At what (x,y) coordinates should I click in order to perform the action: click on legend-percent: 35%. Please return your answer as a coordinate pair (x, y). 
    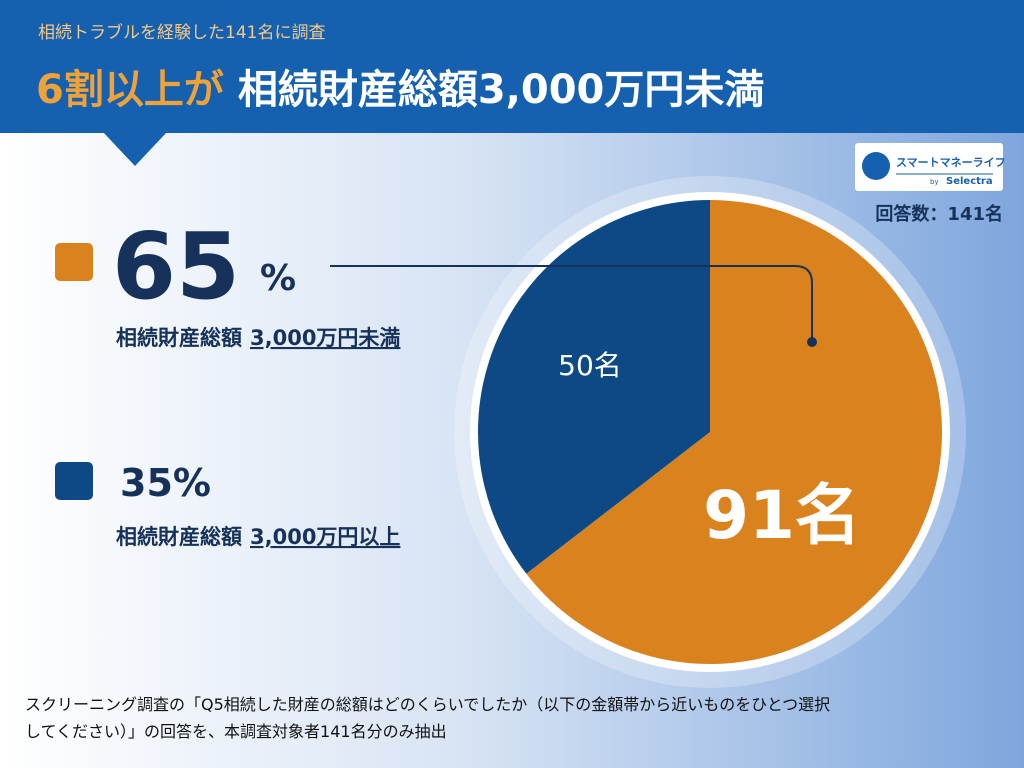
    Looking at the image, I should click on (165, 483).